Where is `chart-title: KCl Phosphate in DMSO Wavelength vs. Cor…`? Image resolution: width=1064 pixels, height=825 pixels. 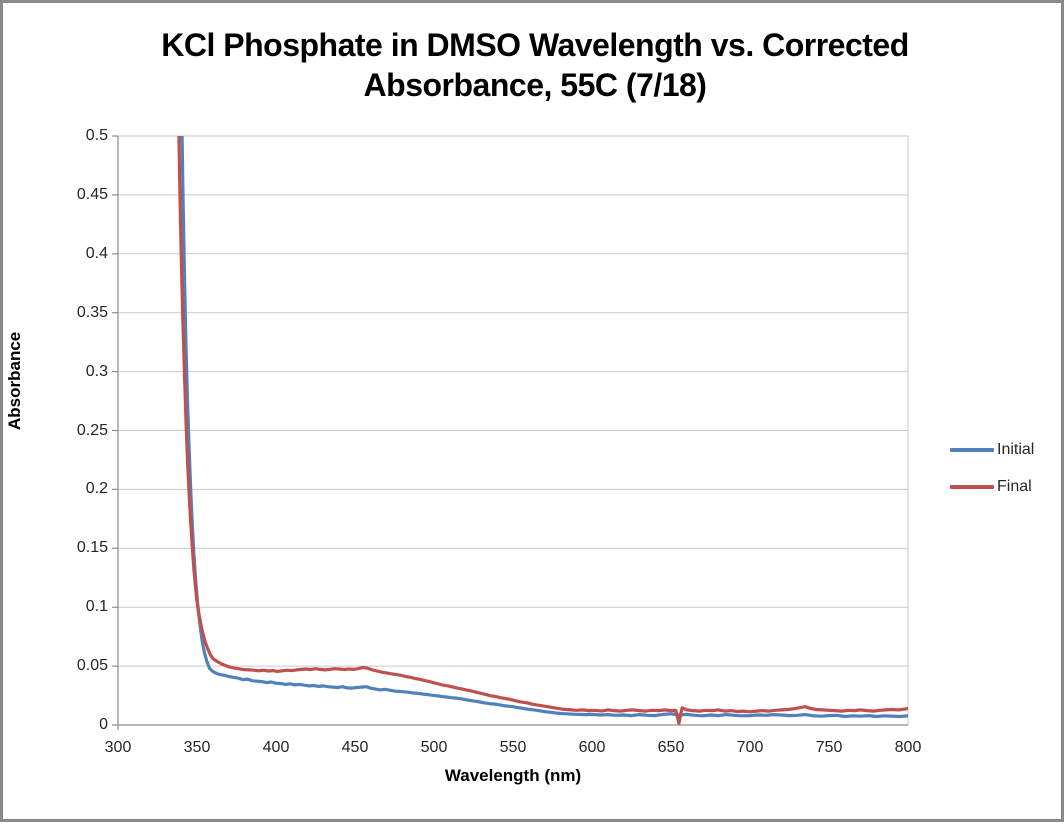
chart-title: KCl Phosphate in DMSO Wavelength vs. Cor… is located at coordinates (533, 65).